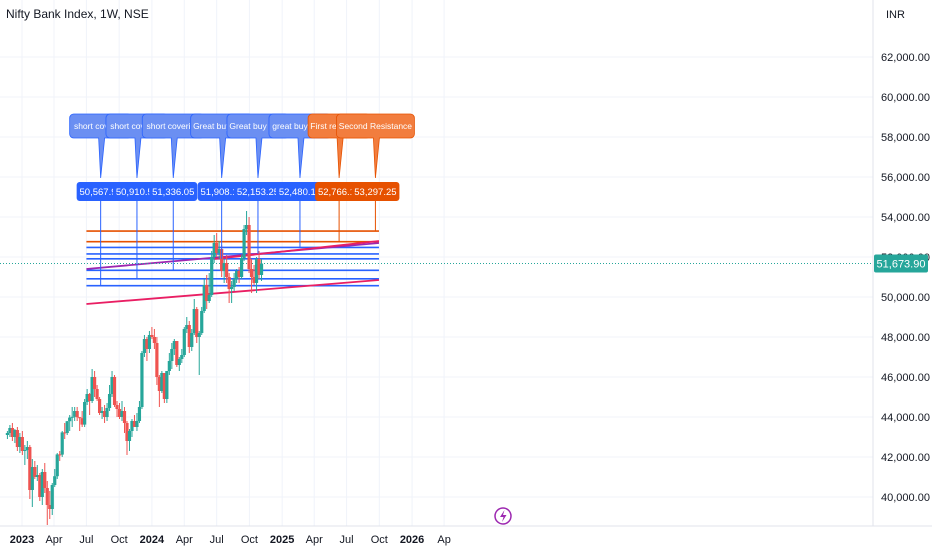 This screenshot has width=932, height=550. Describe the element at coordinates (901, 263) in the screenshot. I see `last-price-badge` at that location.